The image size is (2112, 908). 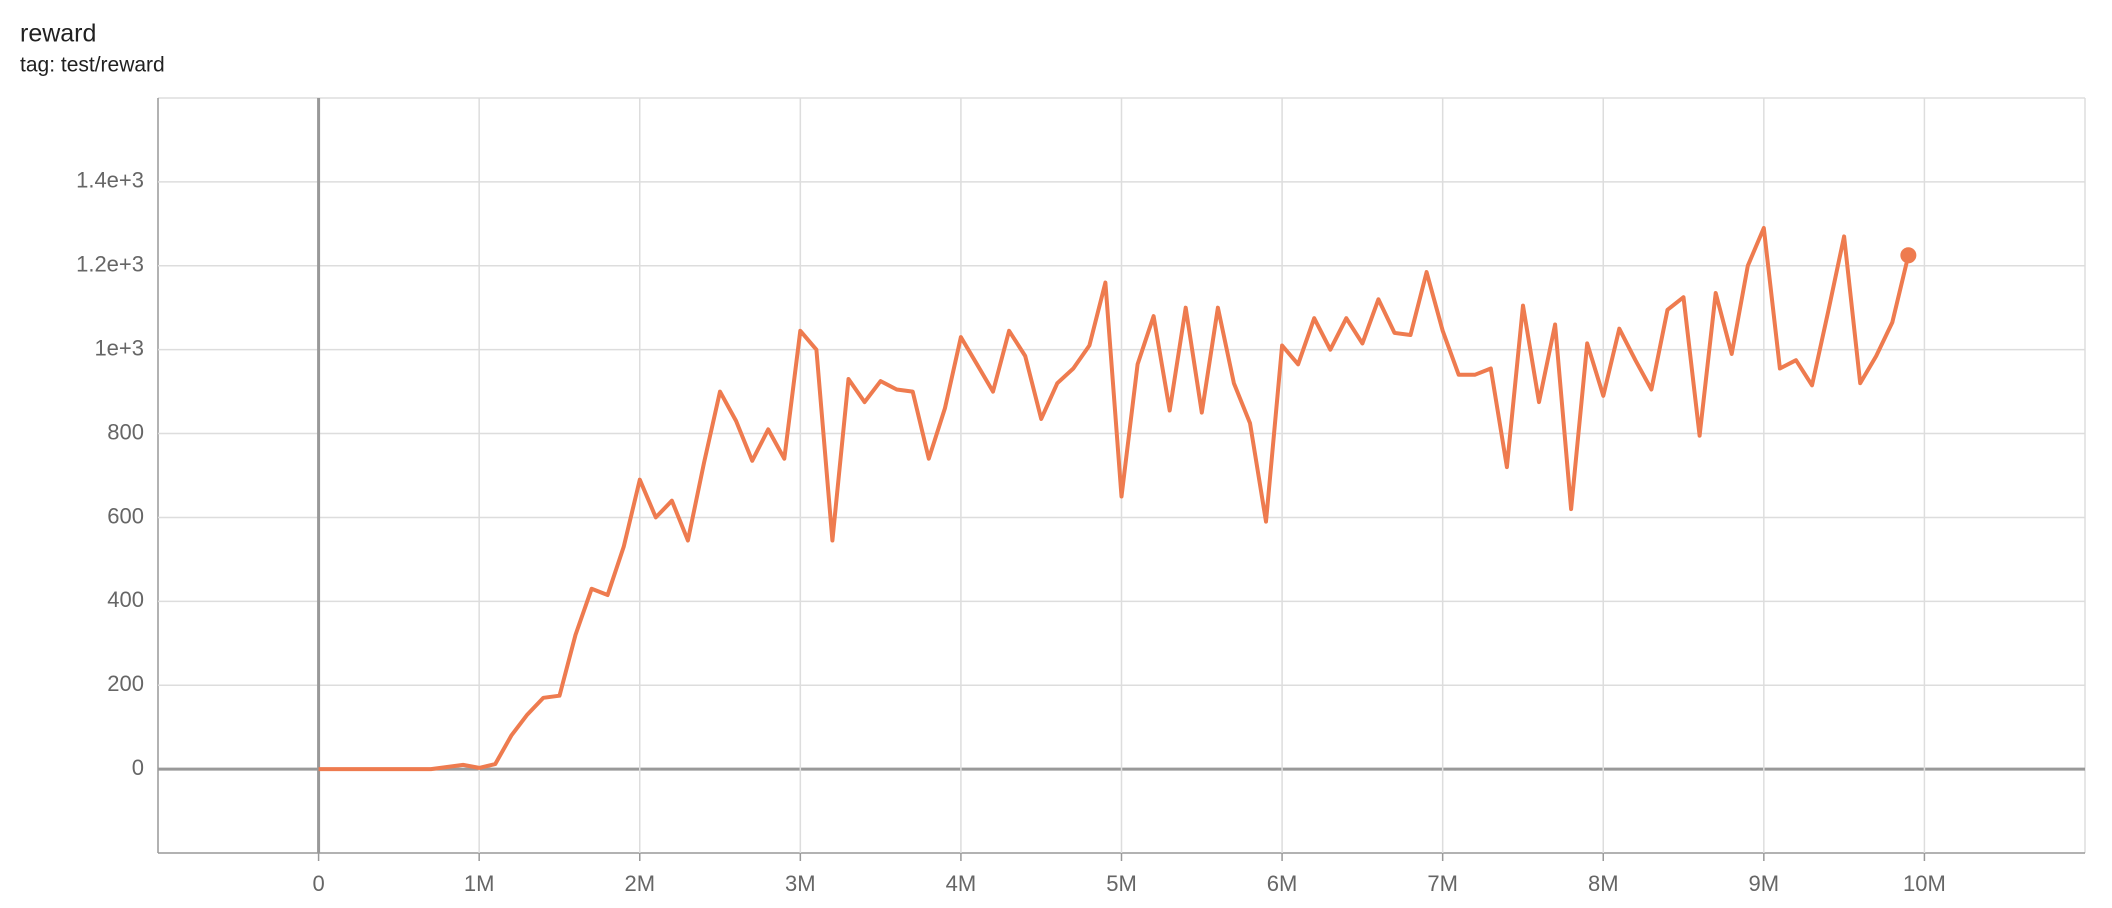 I want to click on x-tick-label: 2M, so click(x=639, y=883).